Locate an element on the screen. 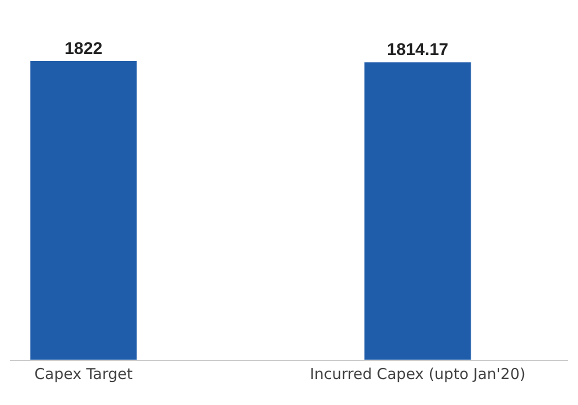 This screenshot has height=405, width=578. x-tick-label: Incurred Capex (upto Jan'20) is located at coordinates (418, 374).